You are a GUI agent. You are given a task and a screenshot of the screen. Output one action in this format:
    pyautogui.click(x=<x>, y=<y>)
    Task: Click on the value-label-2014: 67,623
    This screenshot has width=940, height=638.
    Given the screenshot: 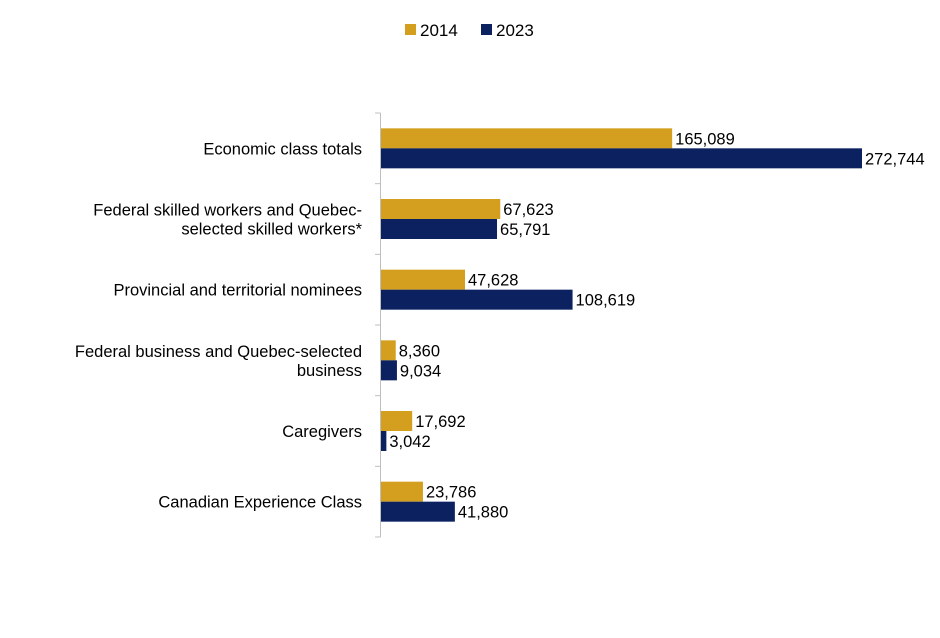 What is the action you would take?
    pyautogui.click(x=528, y=210)
    